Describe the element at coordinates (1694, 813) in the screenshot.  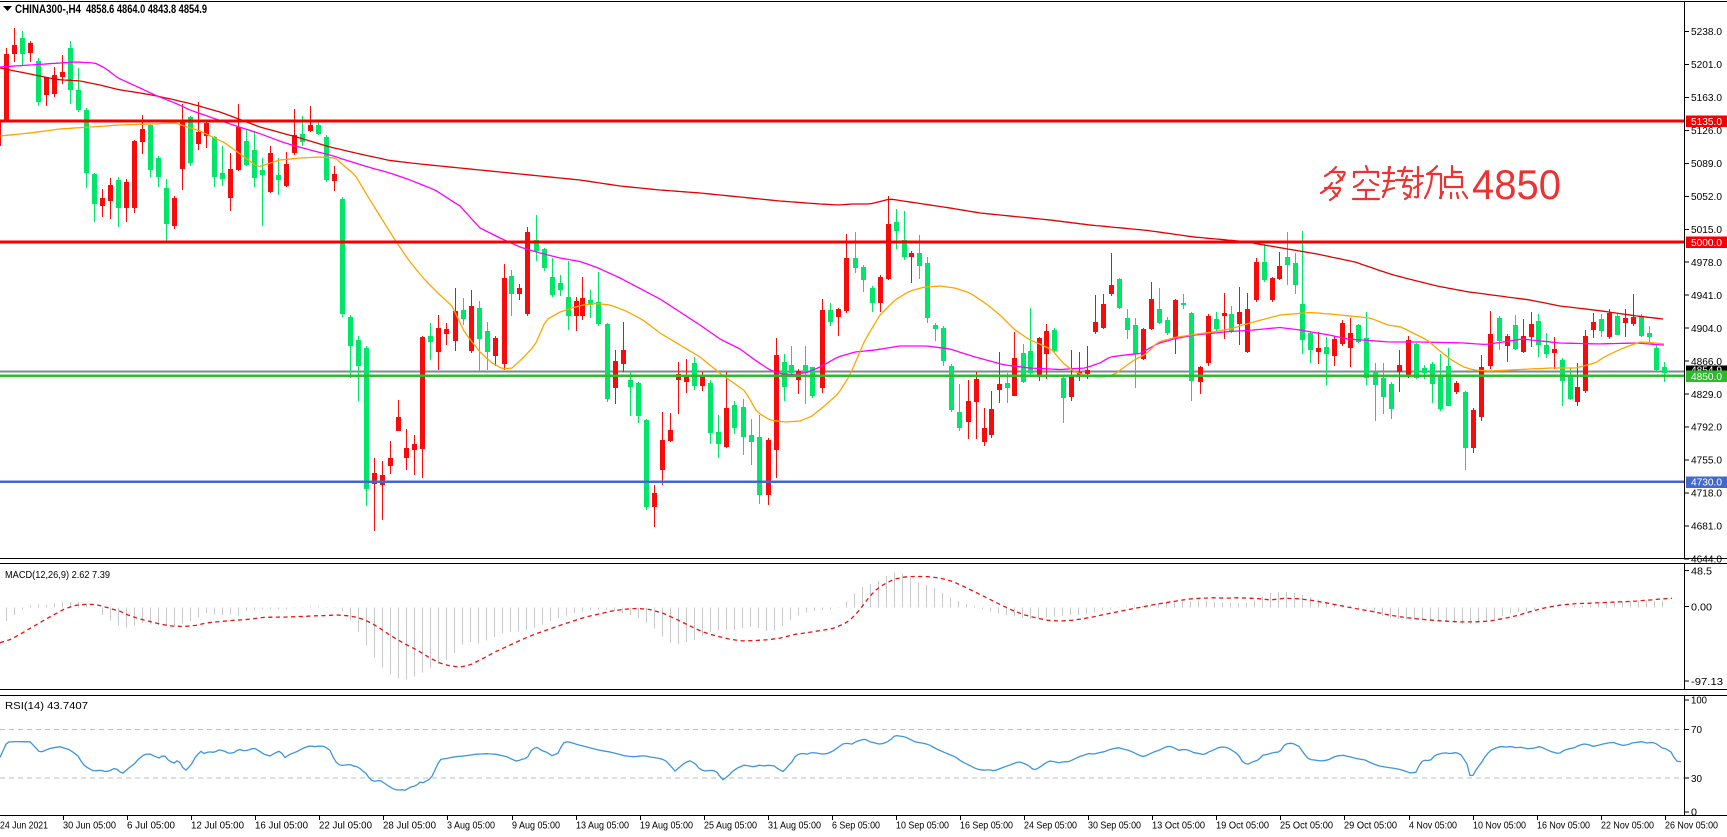
I see `svg-text: 0` at that location.